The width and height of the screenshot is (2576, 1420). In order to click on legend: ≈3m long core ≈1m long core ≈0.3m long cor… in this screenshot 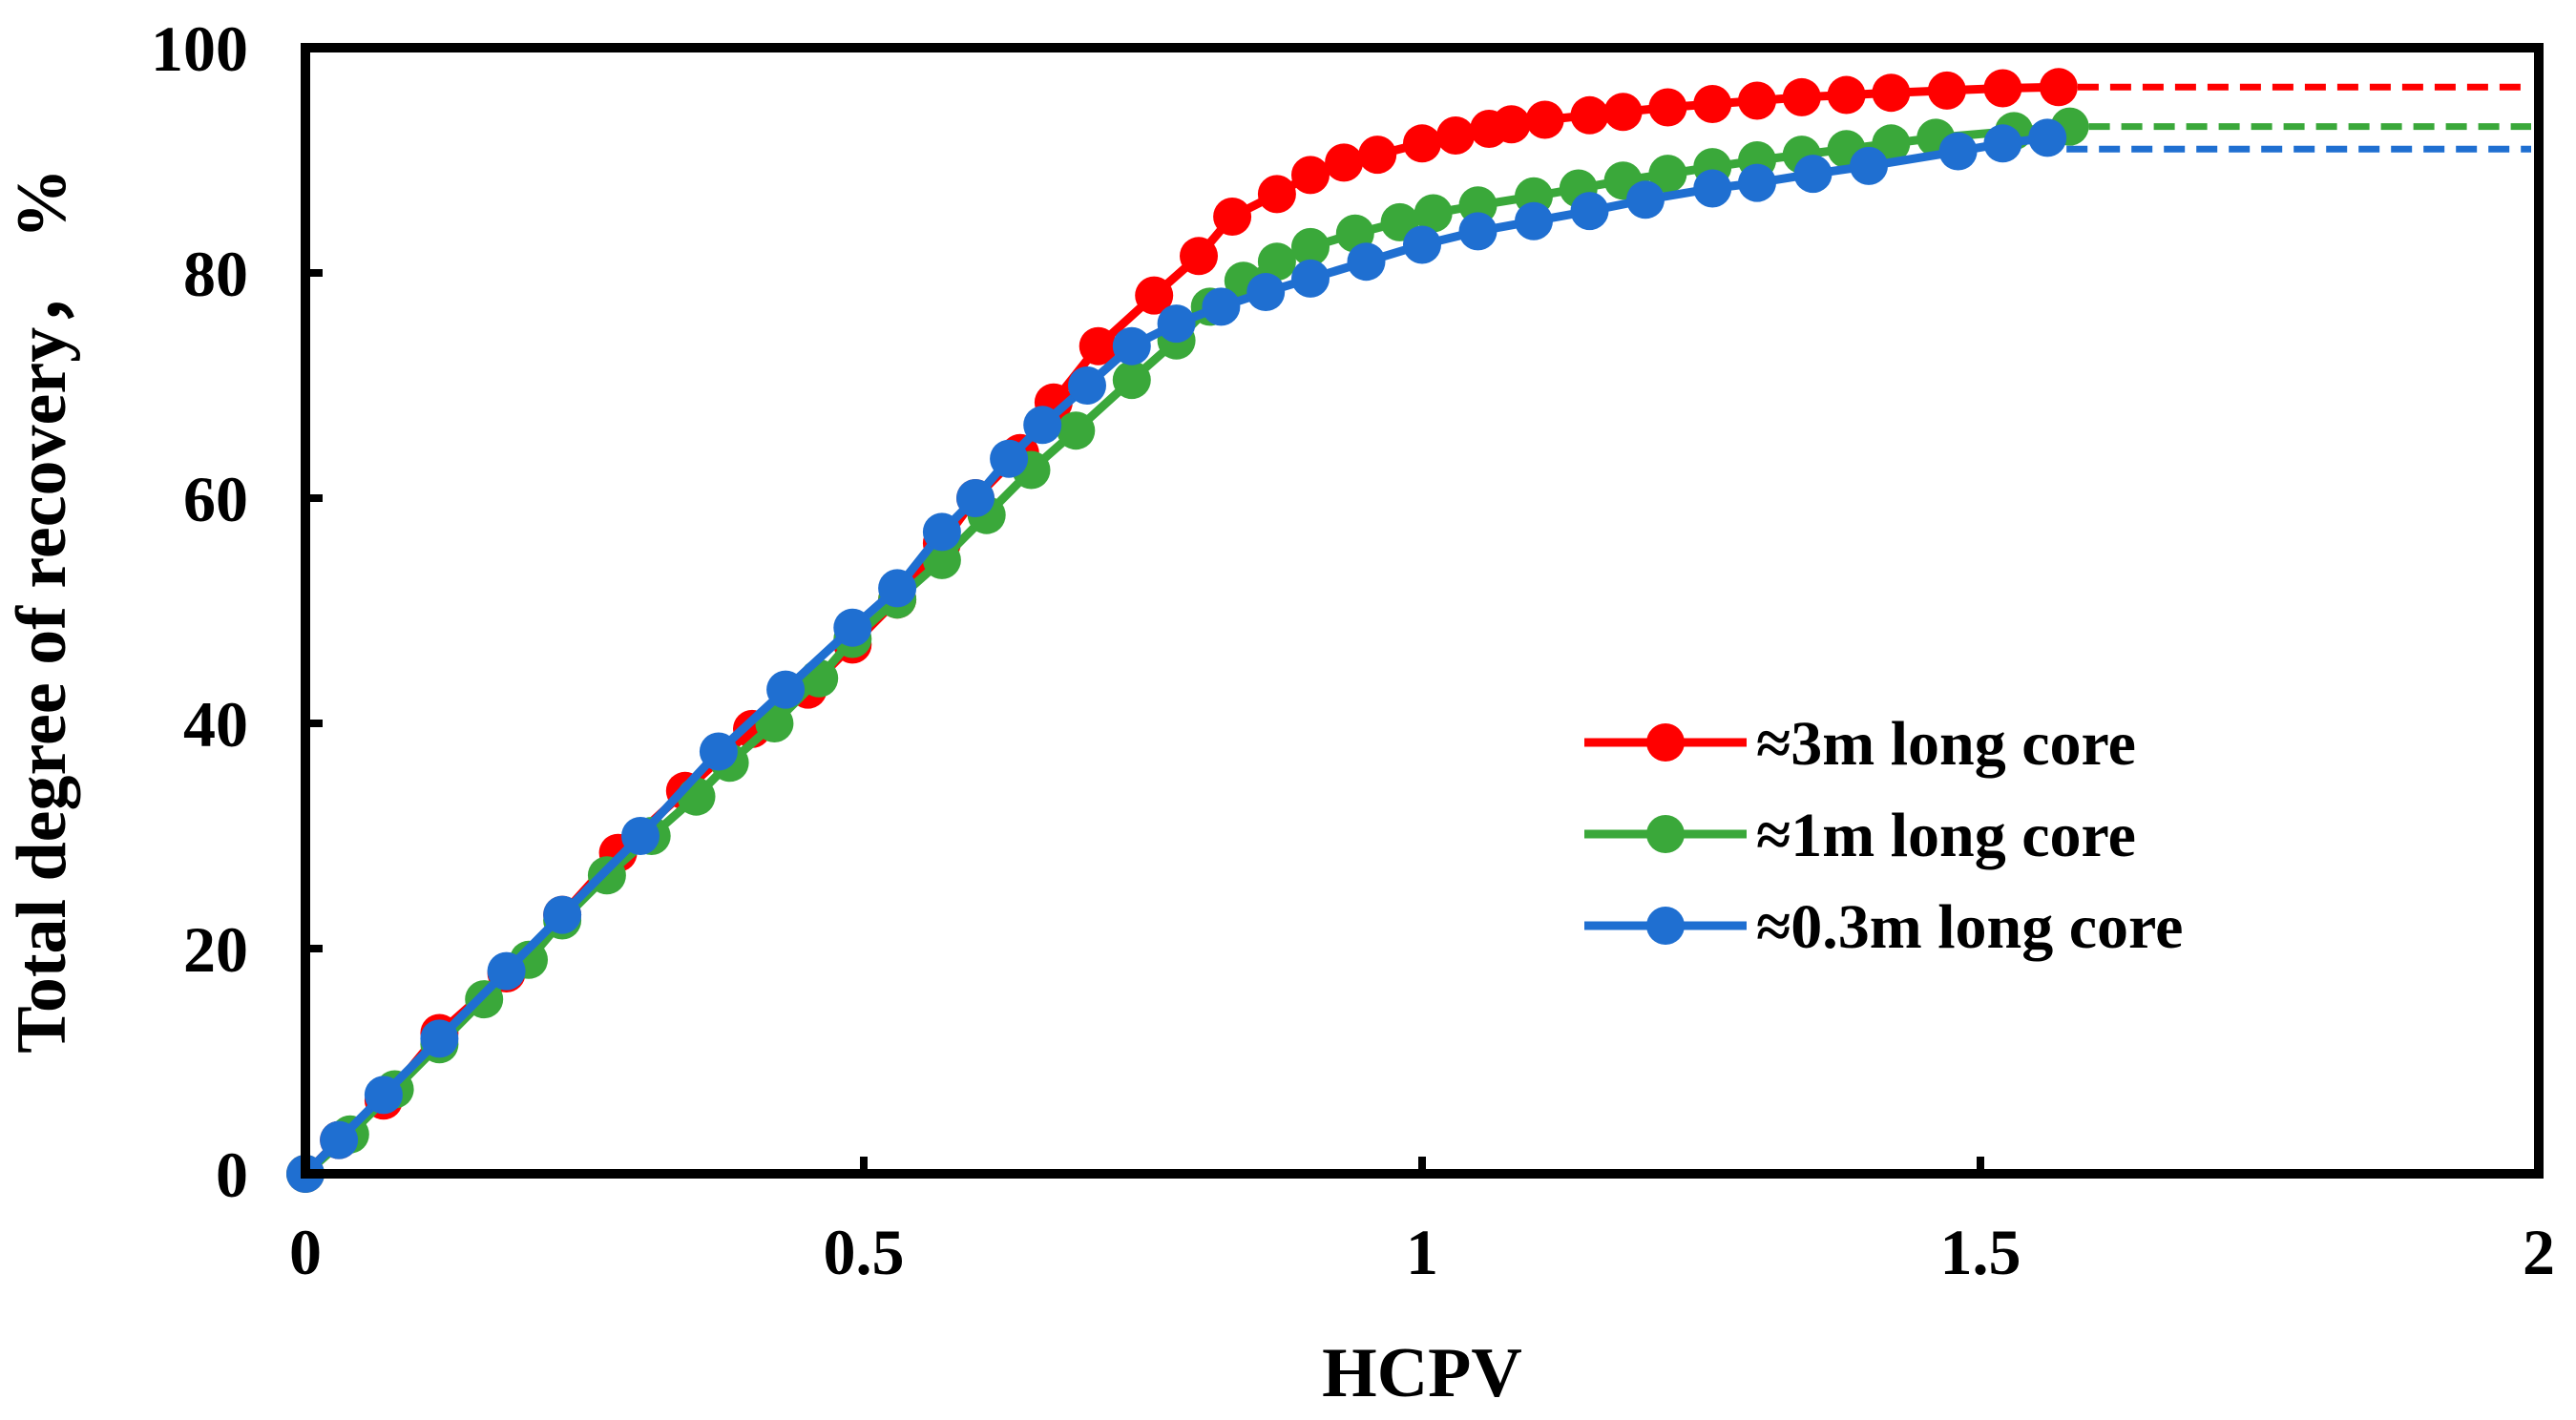, I will do `click(1883, 835)`.